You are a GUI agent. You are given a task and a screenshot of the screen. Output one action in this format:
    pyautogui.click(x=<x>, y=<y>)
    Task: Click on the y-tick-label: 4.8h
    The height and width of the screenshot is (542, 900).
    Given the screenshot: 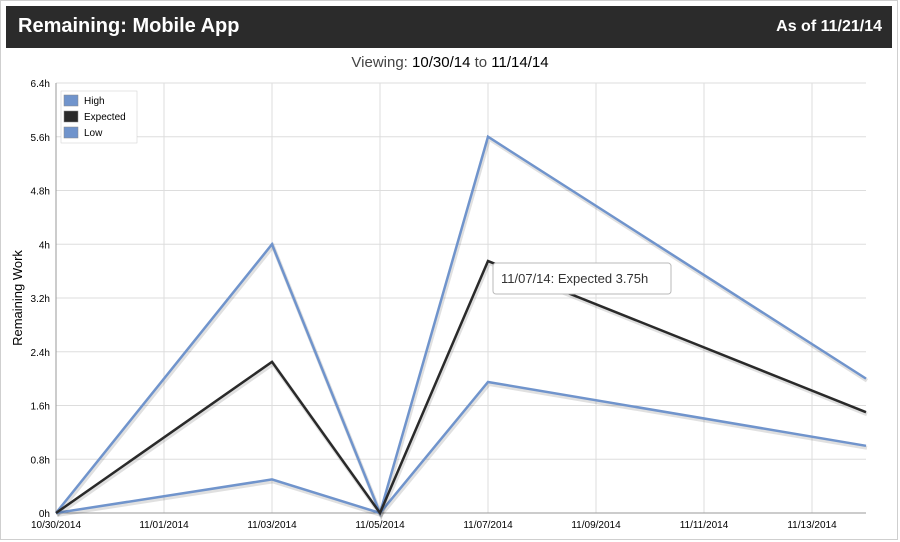 What is the action you would take?
    pyautogui.click(x=40, y=192)
    